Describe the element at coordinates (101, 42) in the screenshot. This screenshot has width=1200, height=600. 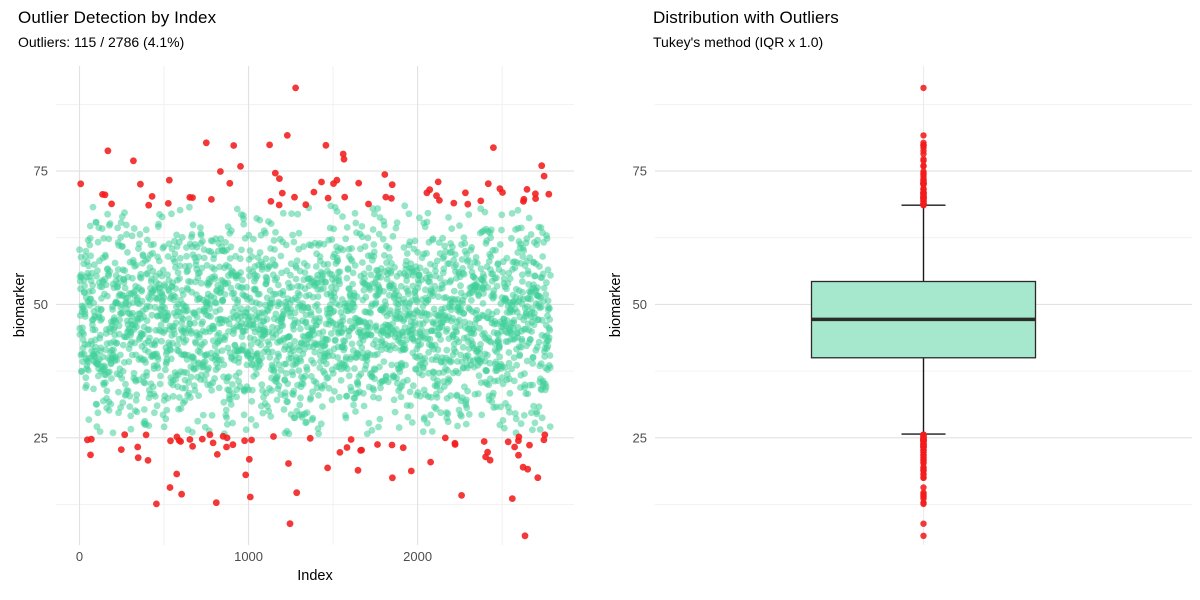
I see `scatter-panel-subtitle: Outliers: 115 / 2786 (4.1%)` at that location.